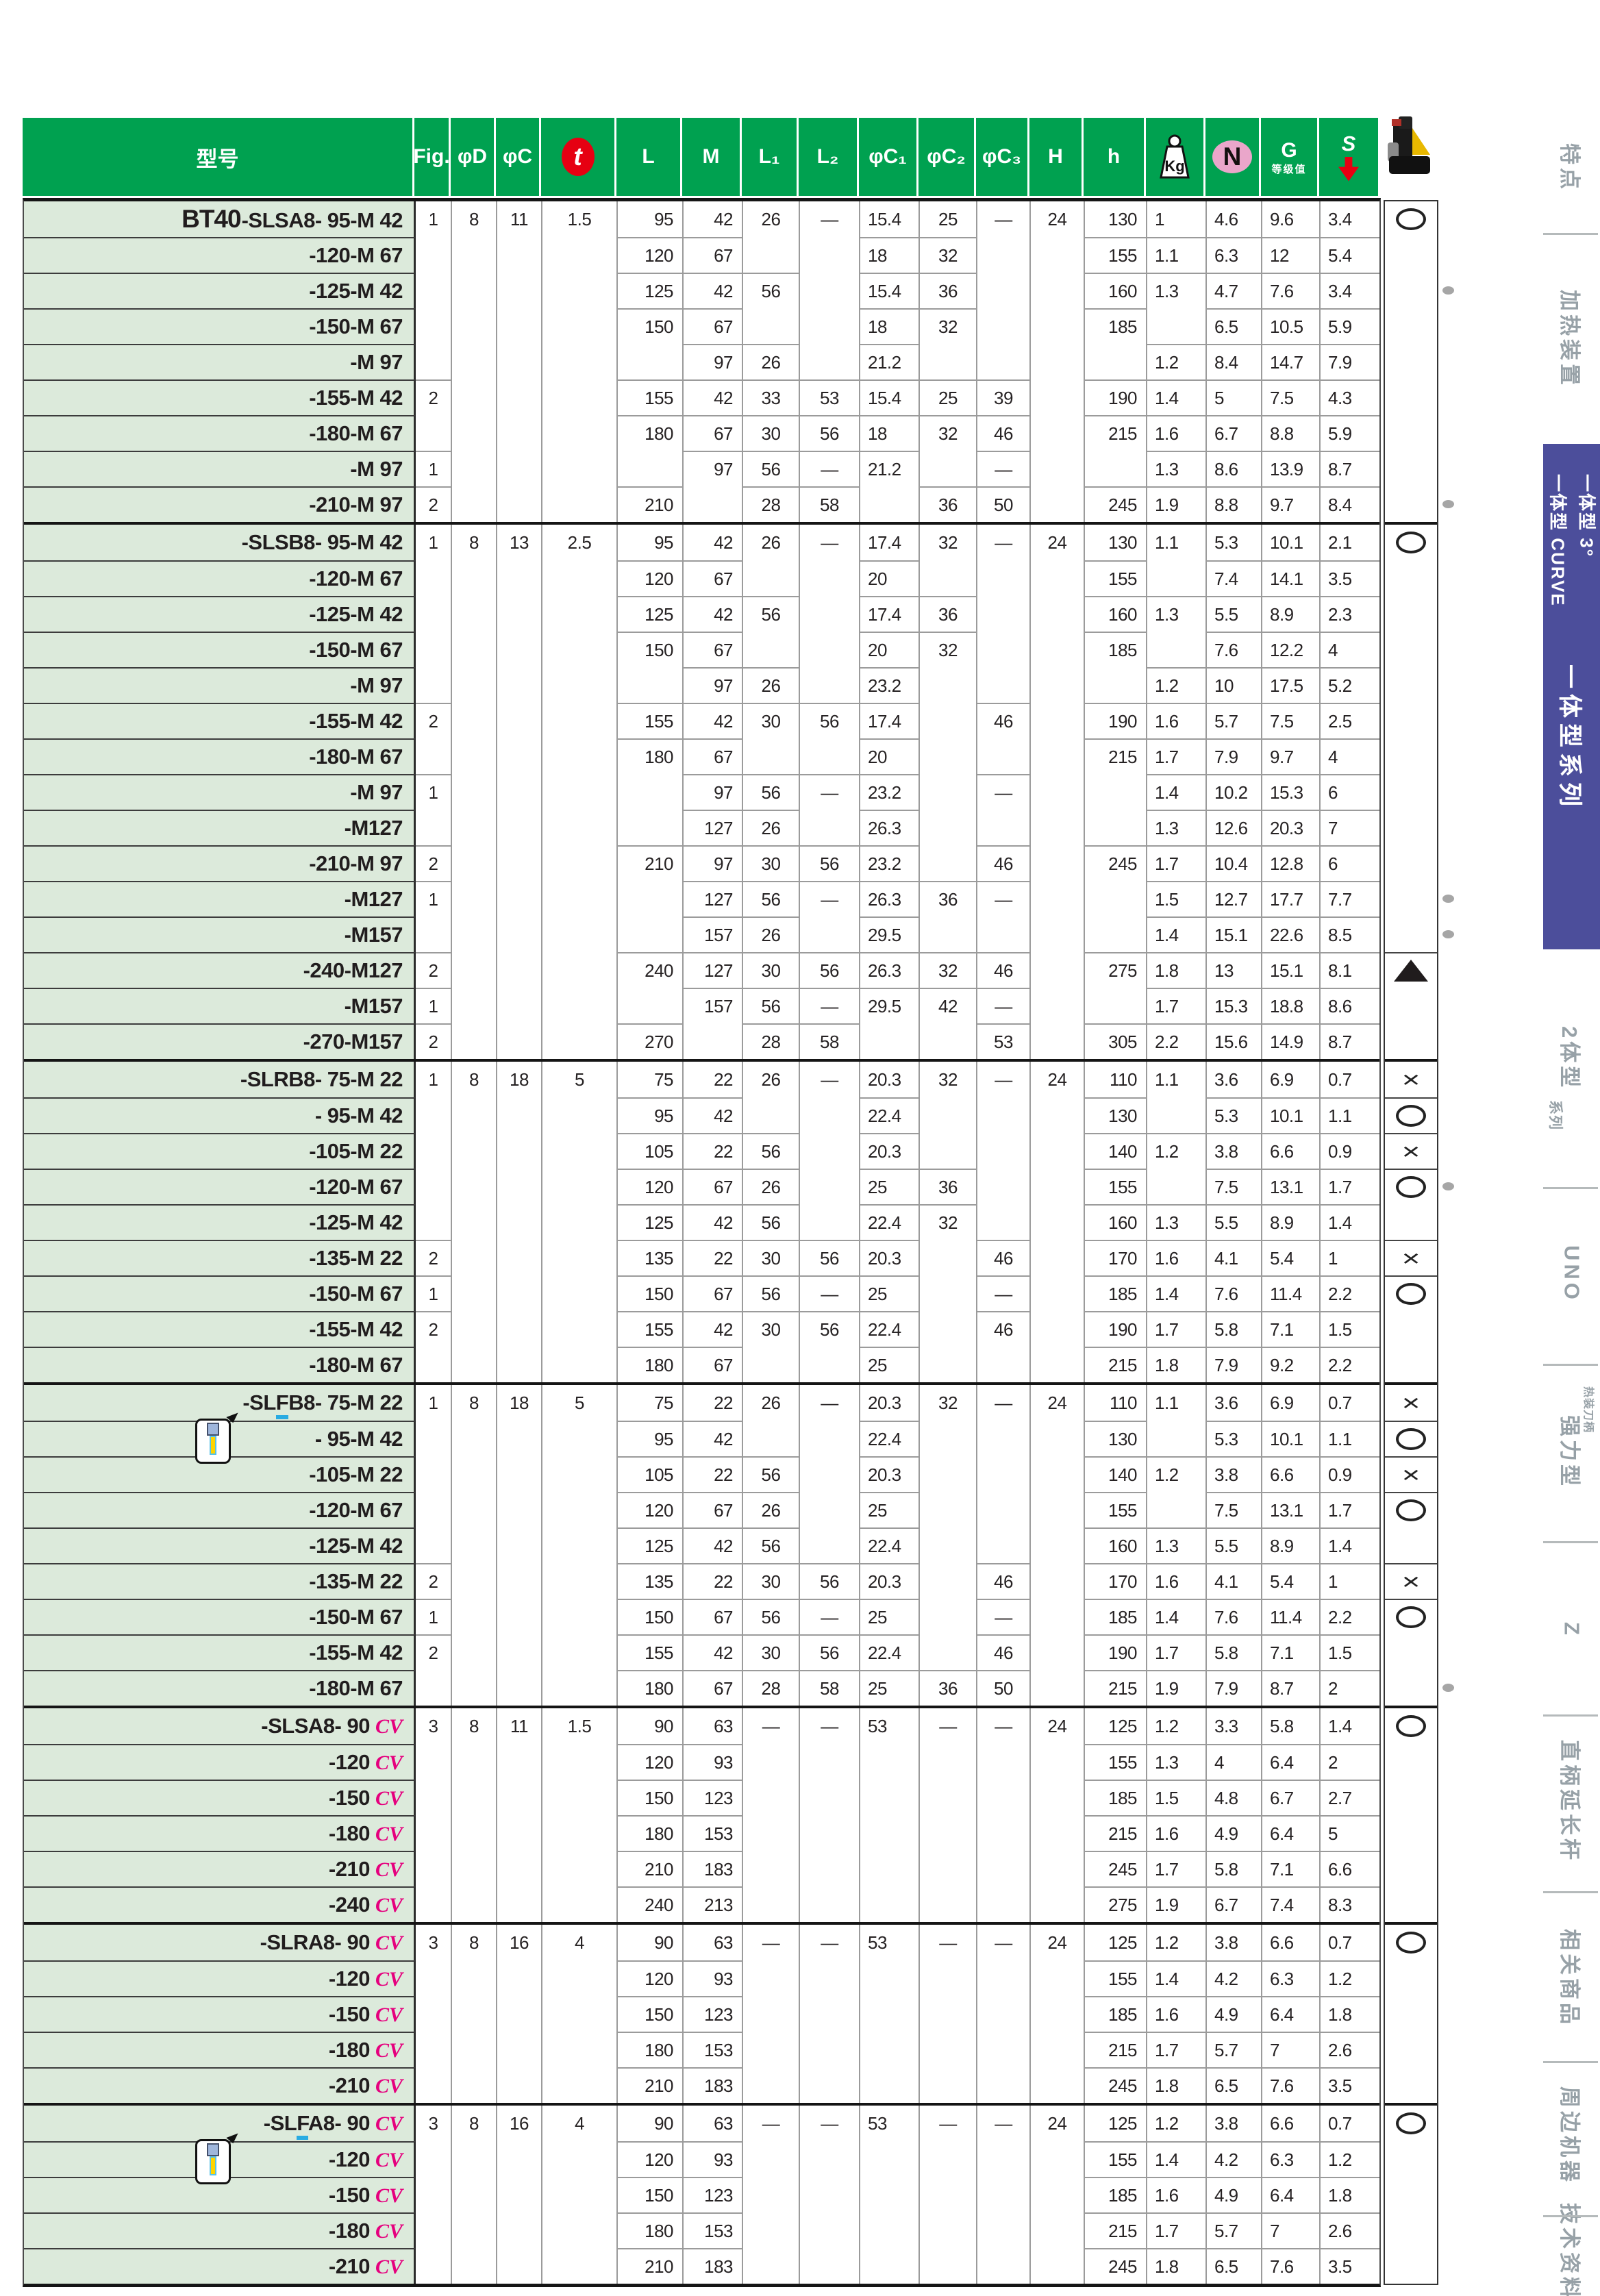 The width and height of the screenshot is (1600, 2296). I want to click on cell-kg, so click(1177, 1186).